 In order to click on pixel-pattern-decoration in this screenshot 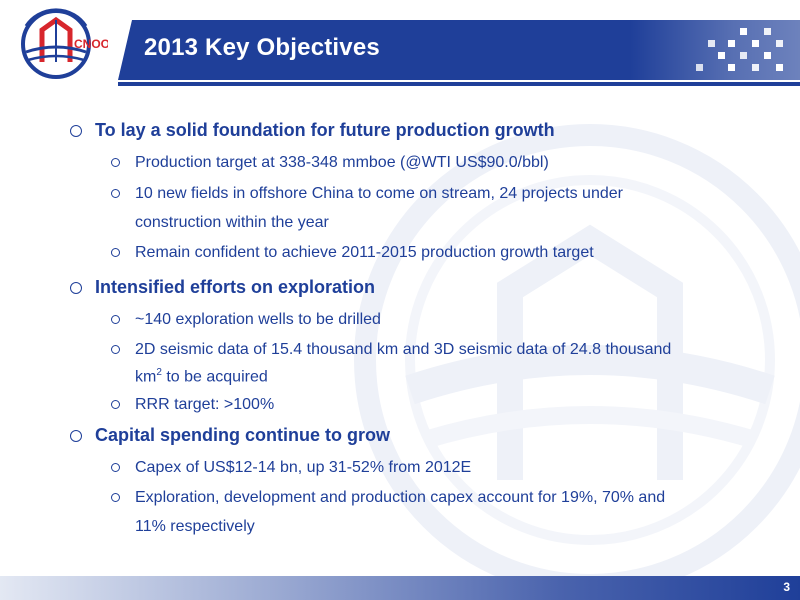, I will do `click(739, 49)`.